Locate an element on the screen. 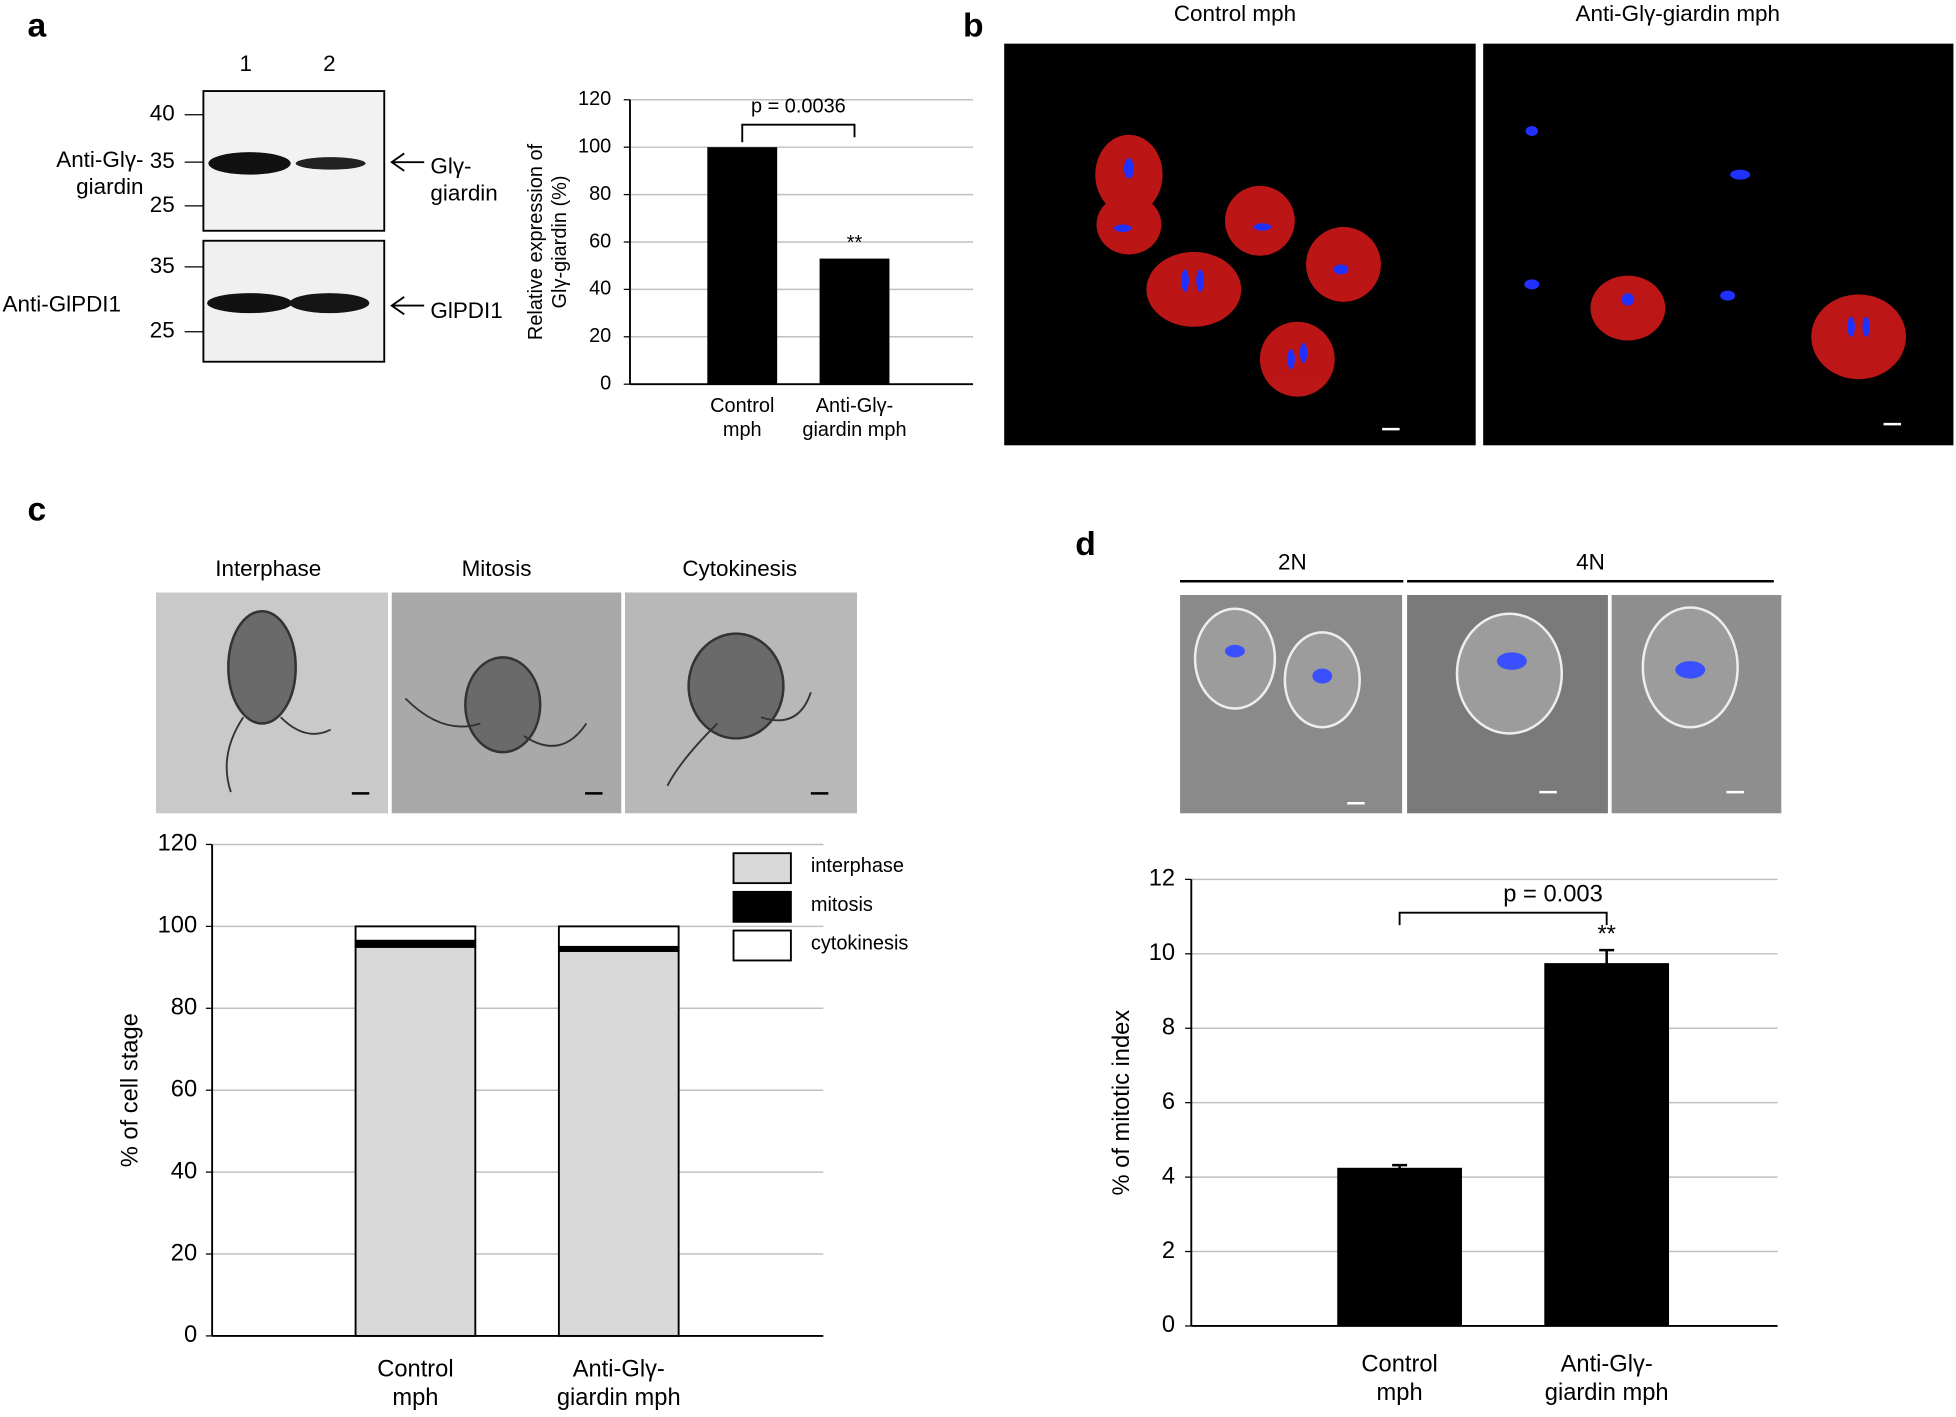 The image size is (1956, 1417). y-tick-label: 8 is located at coordinates (1168, 1028).